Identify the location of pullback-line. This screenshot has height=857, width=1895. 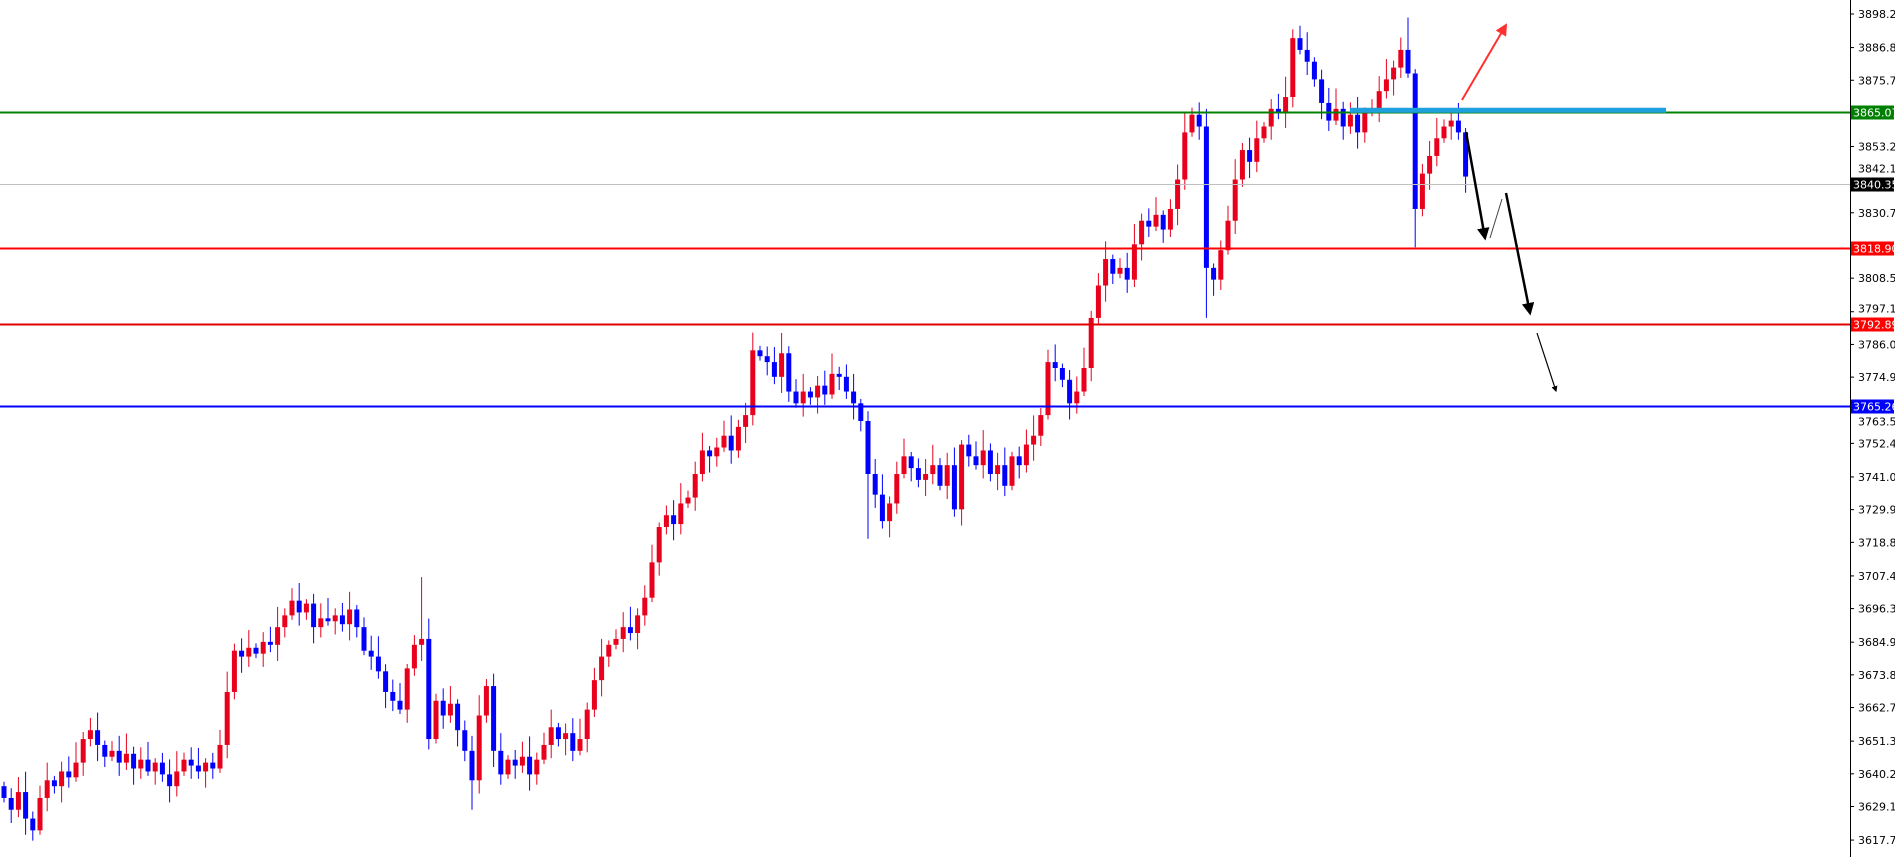
(1496, 218).